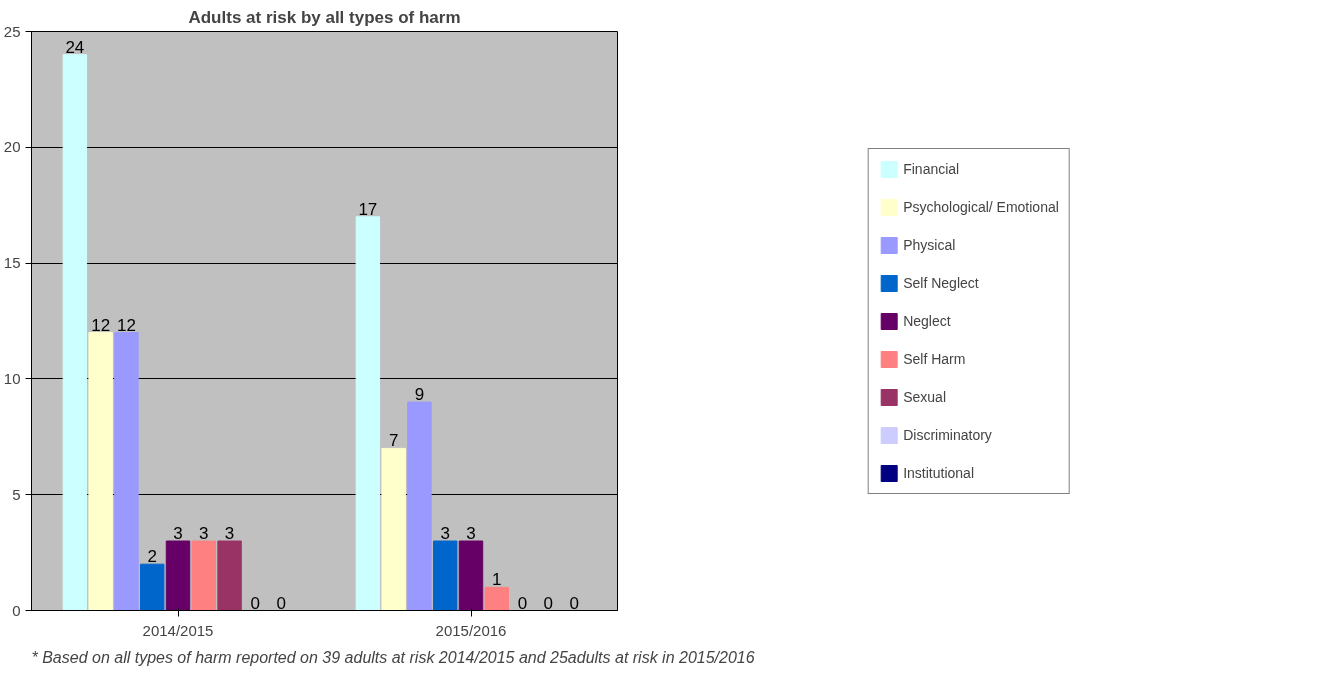  What do you see at coordinates (12, 263) in the screenshot?
I see `y-tick-label: 15` at bounding box center [12, 263].